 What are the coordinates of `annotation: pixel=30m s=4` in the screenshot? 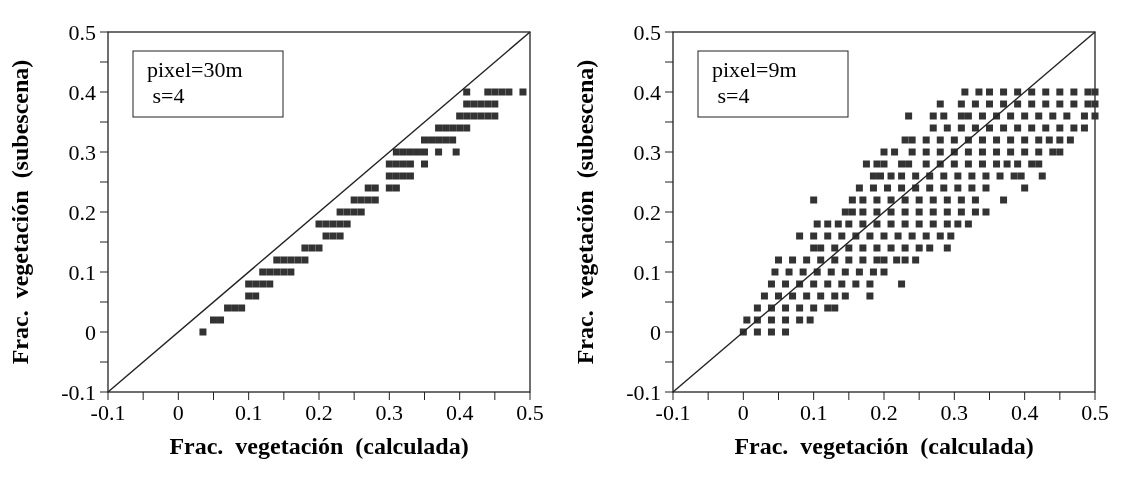 It's located at (195, 82).